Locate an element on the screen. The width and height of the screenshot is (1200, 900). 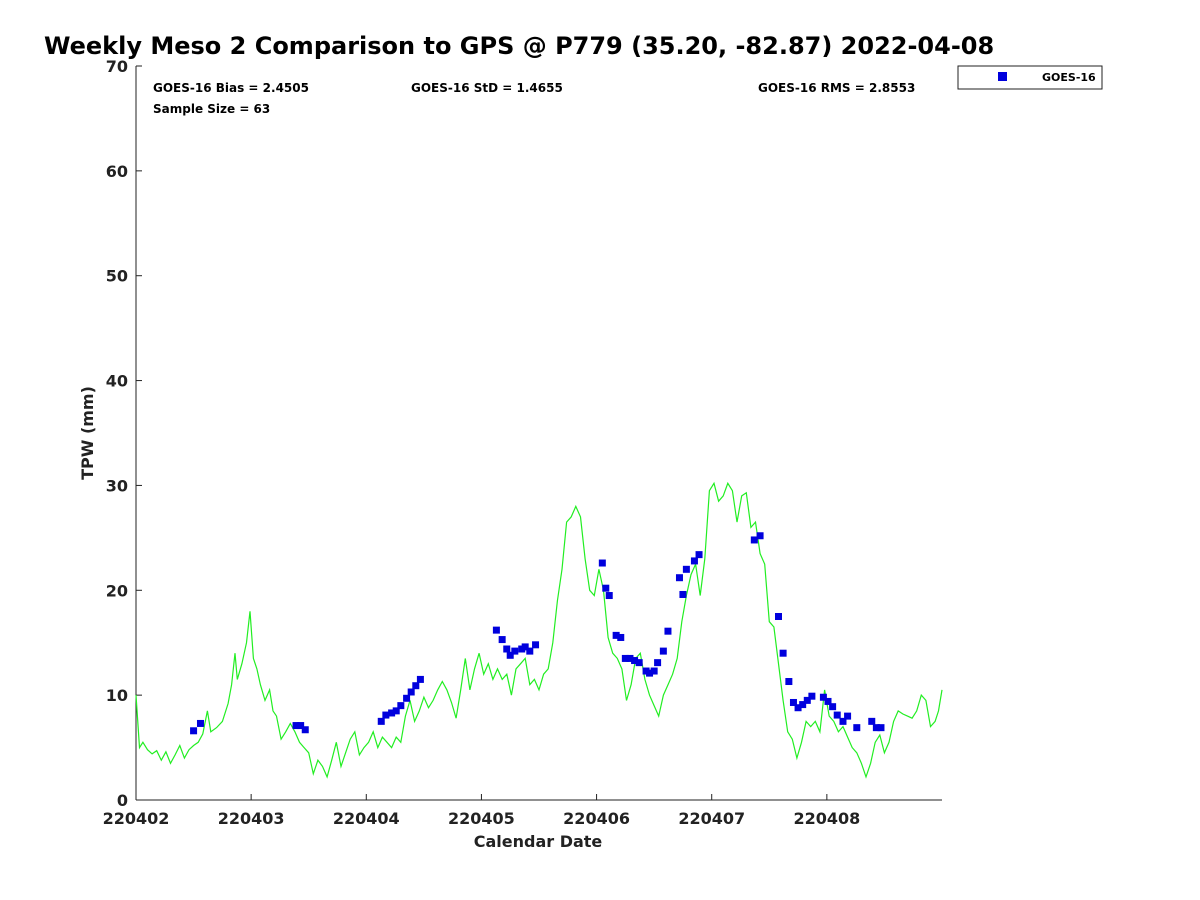
x-tick-label: 220408 is located at coordinates (826, 818).